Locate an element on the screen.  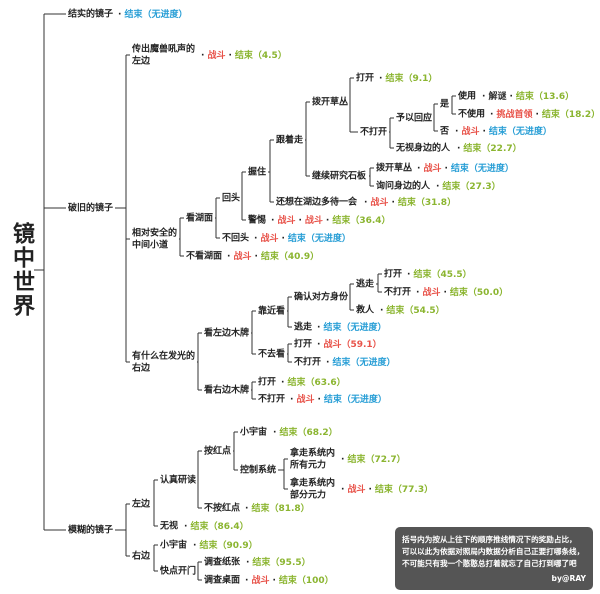
node-label: 还想在湖边多待一会 is located at coordinates (316, 202).